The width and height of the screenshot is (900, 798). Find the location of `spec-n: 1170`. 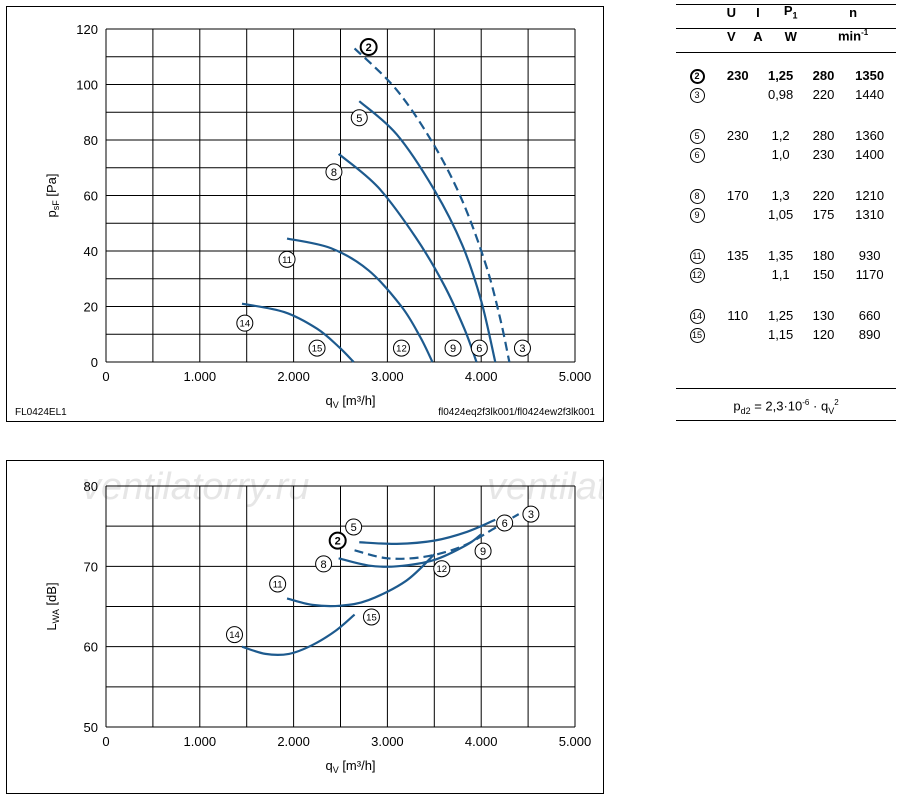

spec-n: 1170 is located at coordinates (869, 274).